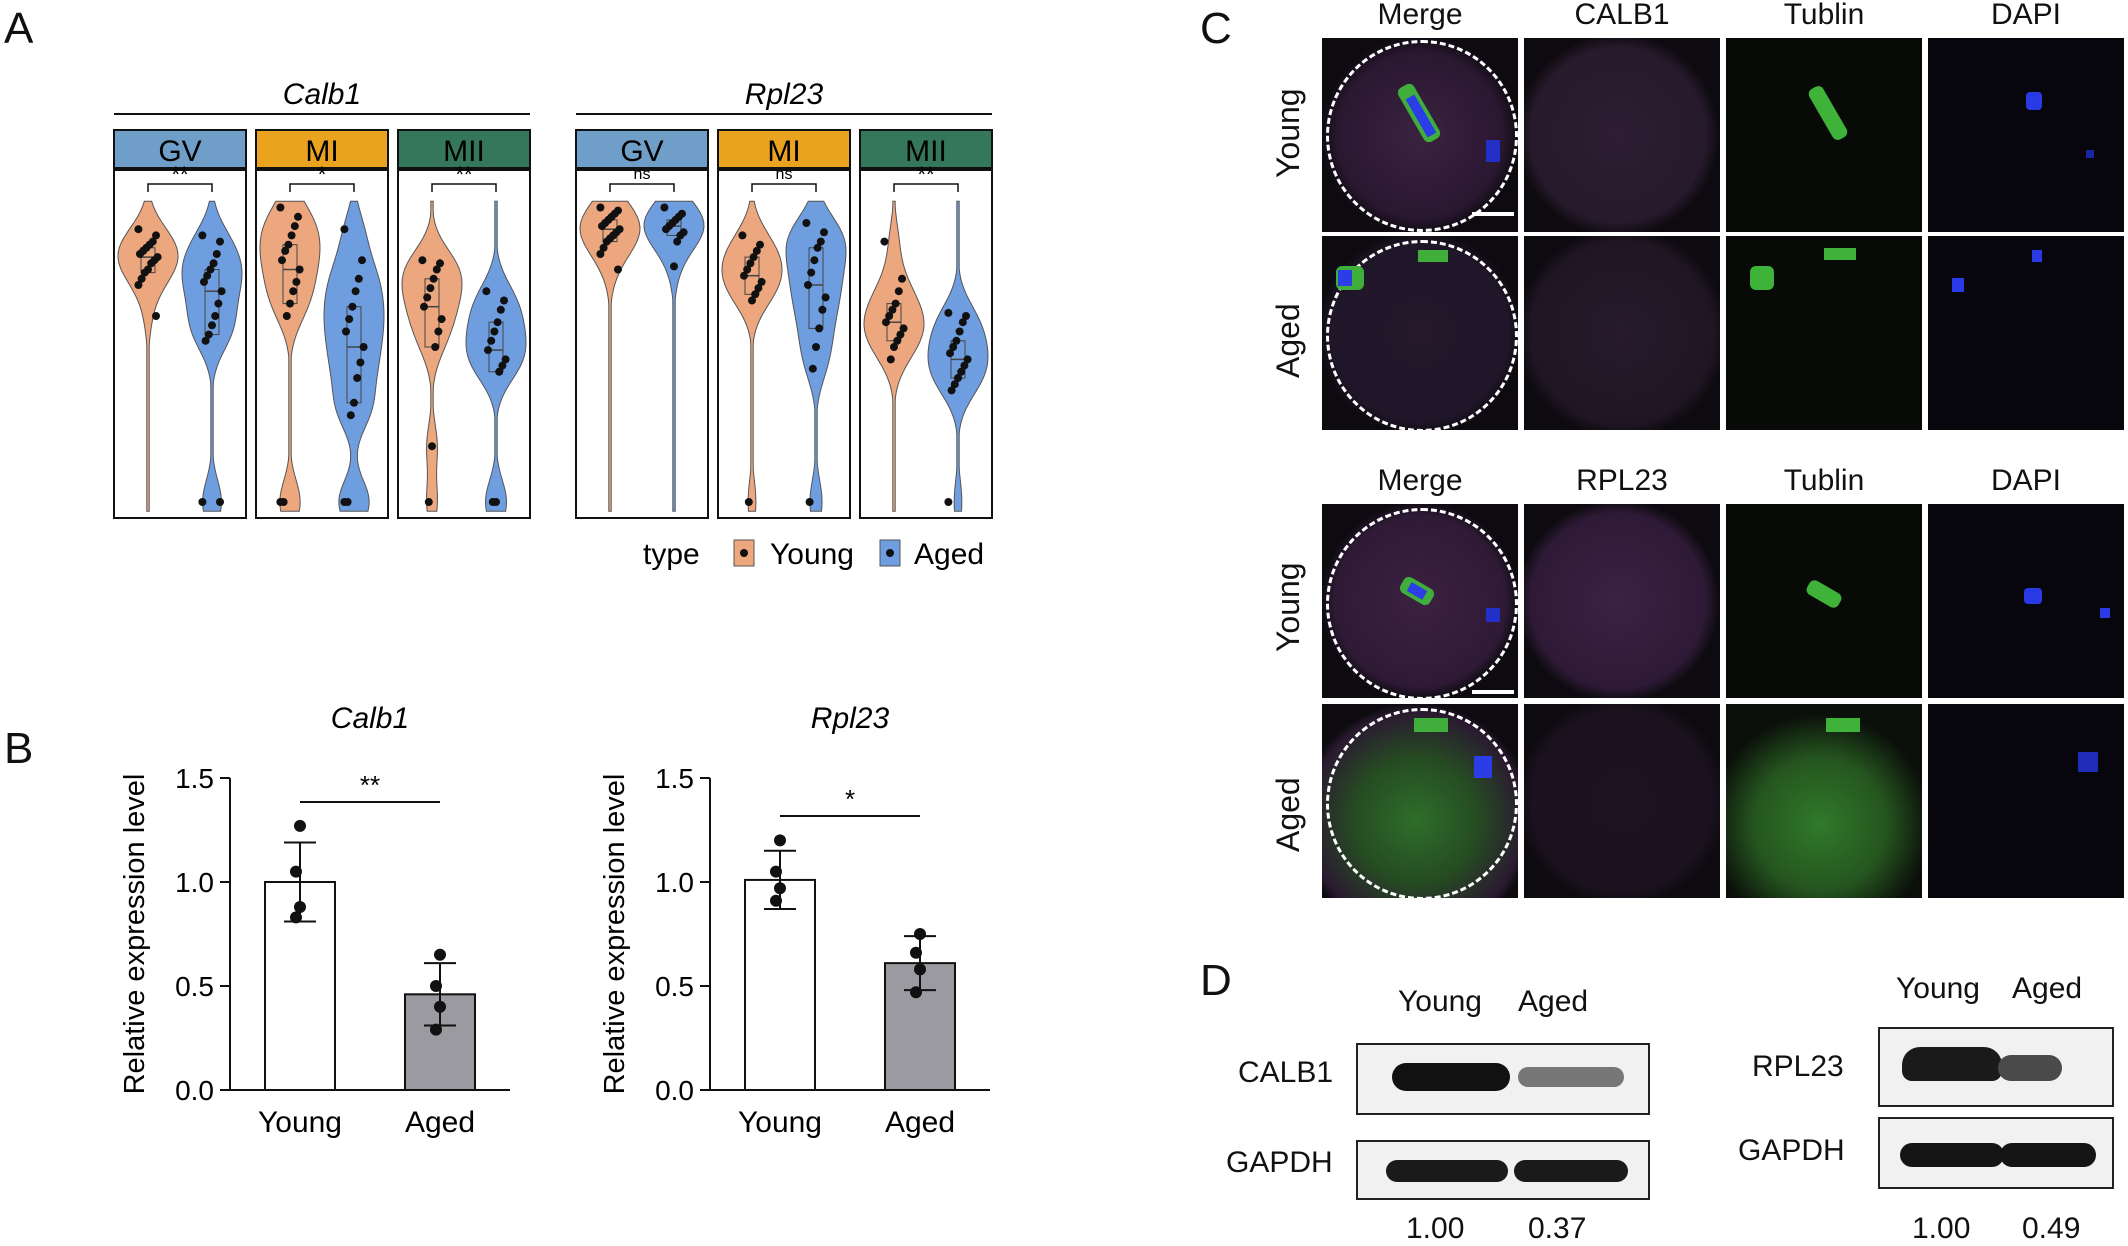 The height and width of the screenshot is (1246, 2128). Describe the element at coordinates (1622, 480) in the screenshot. I see `col-header-rpl23: RPL23` at that location.